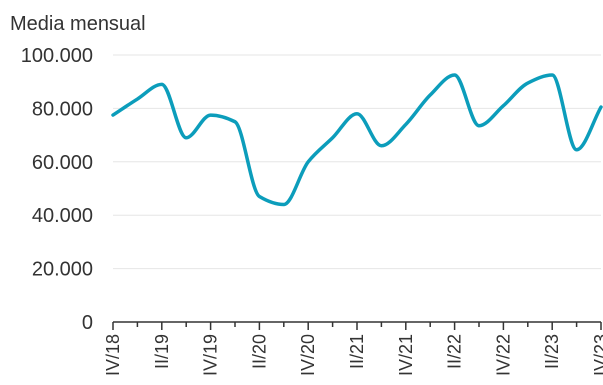 Image resolution: width=603 pixels, height=385 pixels. Describe the element at coordinates (259, 351) in the screenshot. I see `x-tick-label: II/20` at that location.